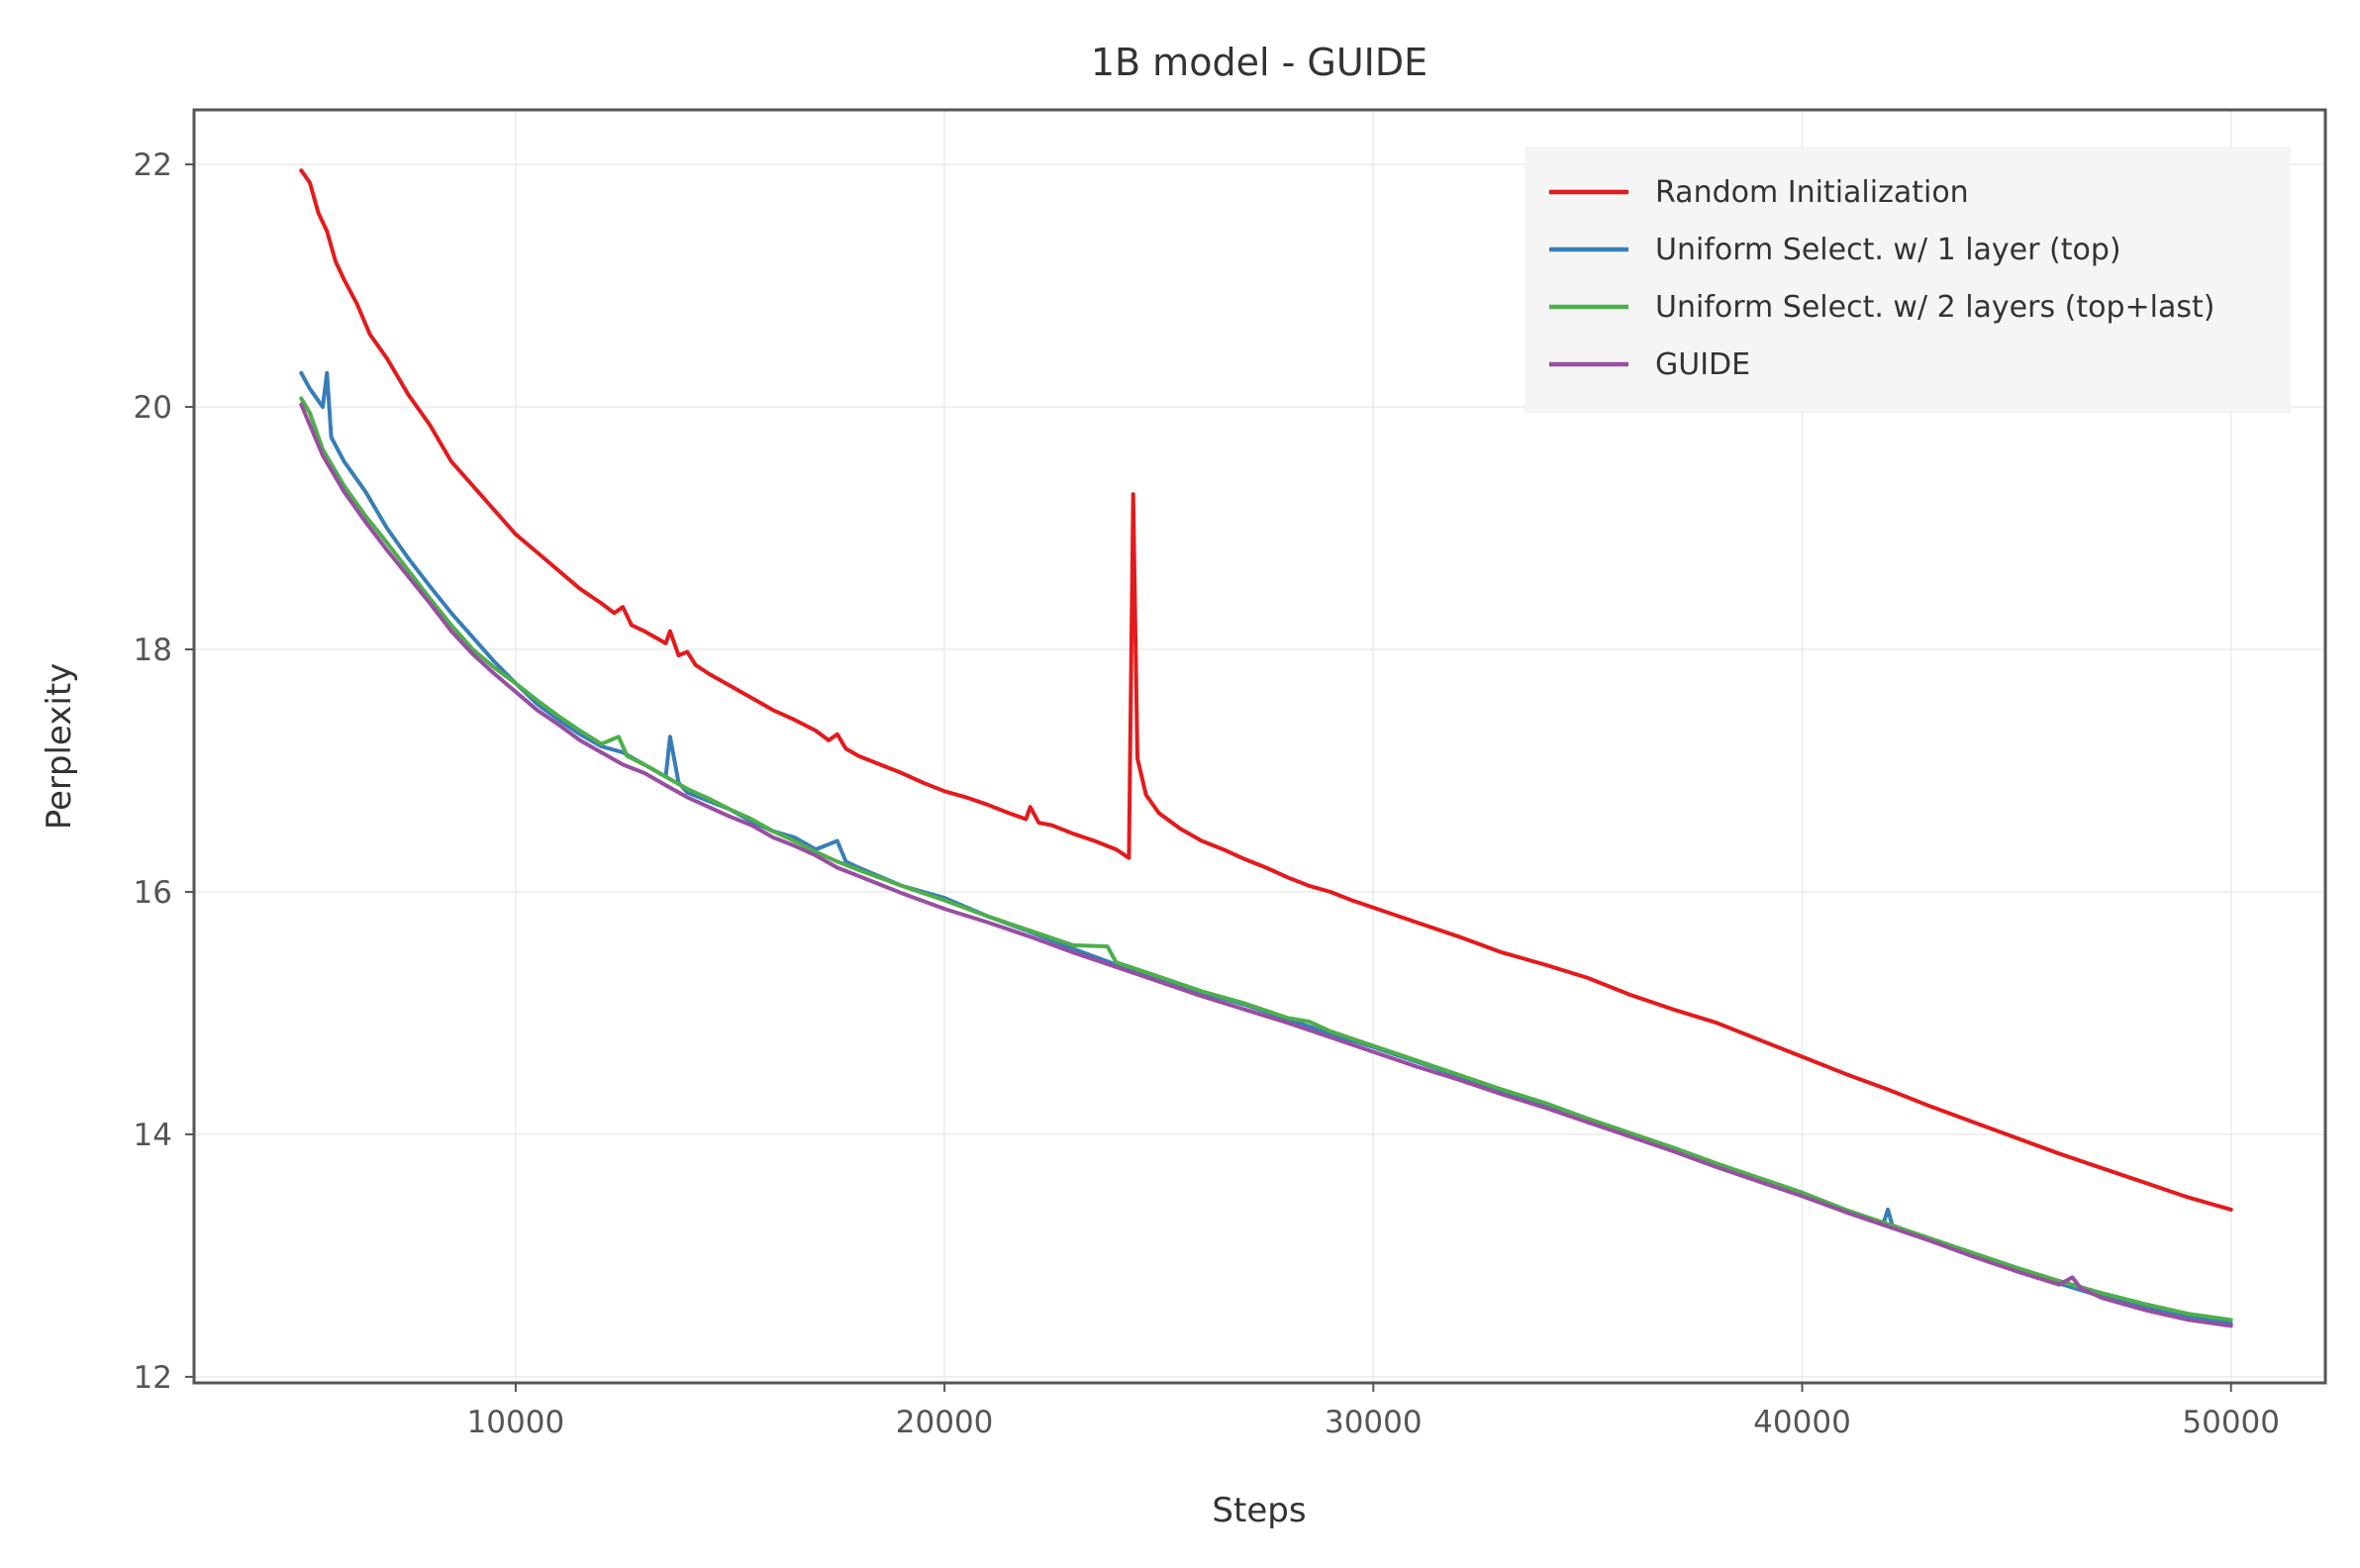 The height and width of the screenshot is (1568, 2360). Describe the element at coordinates (1934, 307) in the screenshot. I see `legend-label: Uniform Select. w/ 2 layers (top+last)` at that location.